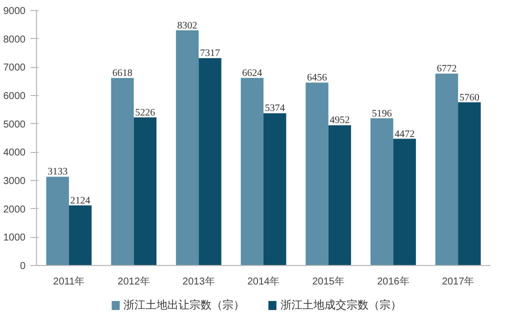 The width and height of the screenshot is (510, 320). I want to click on y-tick-label: 4000, so click(14, 153).